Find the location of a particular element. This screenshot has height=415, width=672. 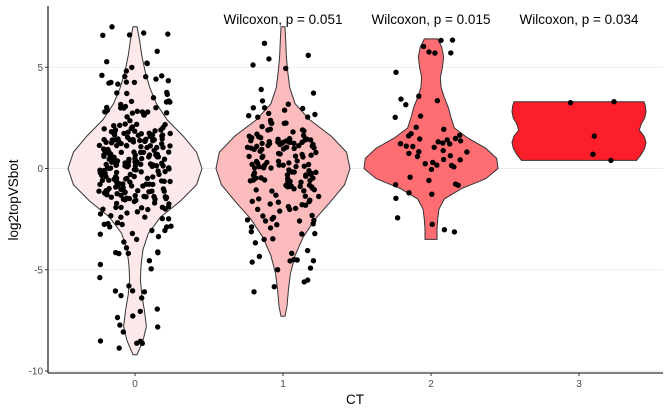

x-axis-title: CT is located at coordinates (355, 399).